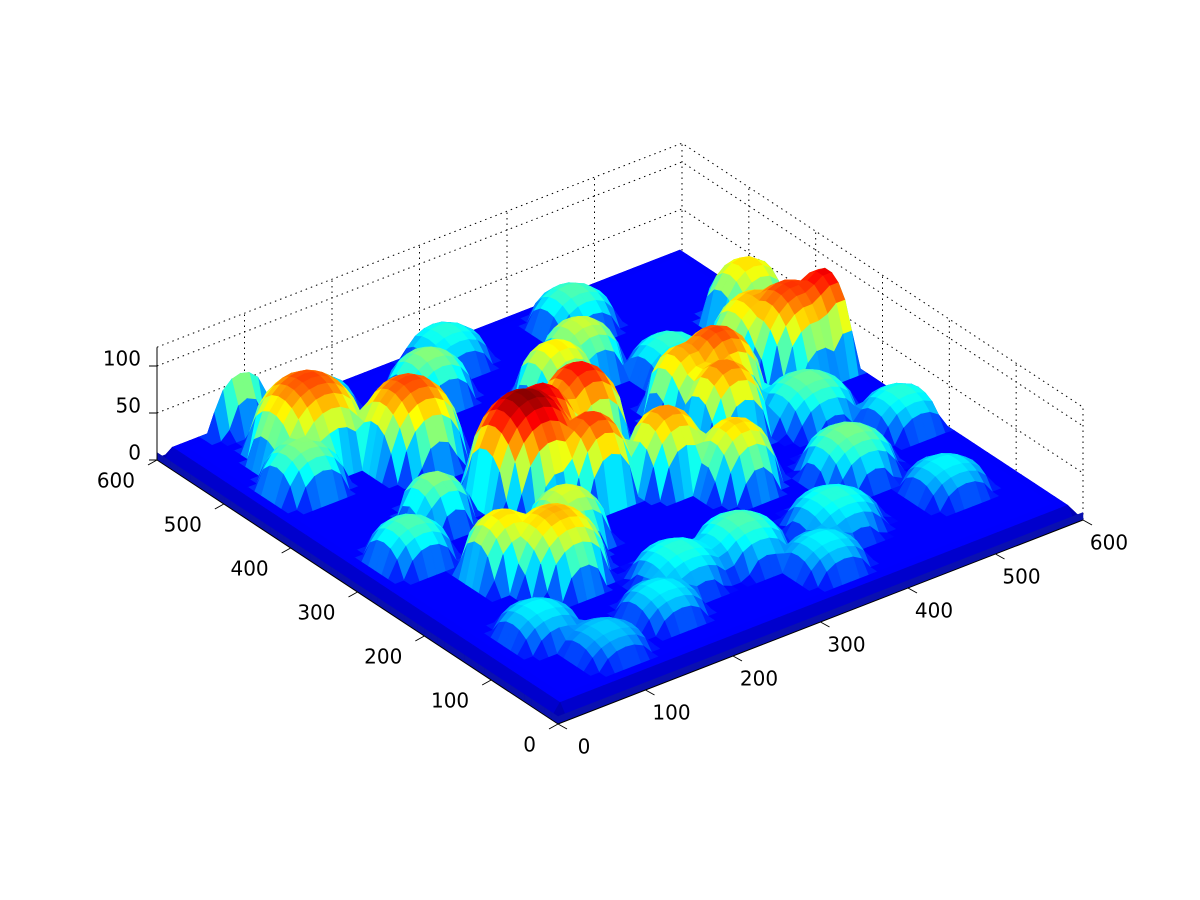 The width and height of the screenshot is (1200, 900). Describe the element at coordinates (383, 657) in the screenshot. I see `y-tick-label: 200` at that location.